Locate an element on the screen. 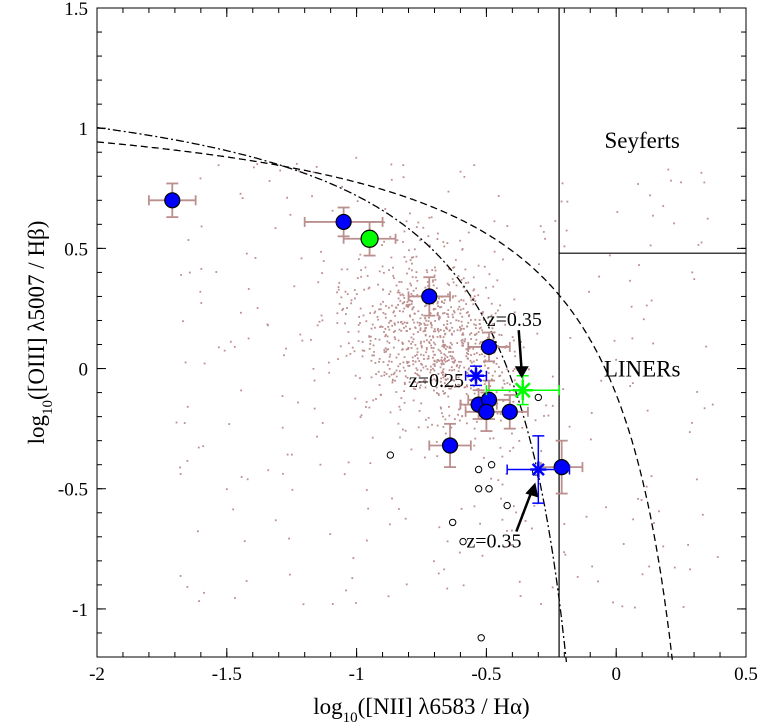  open-circle-point is located at coordinates (390, 455).